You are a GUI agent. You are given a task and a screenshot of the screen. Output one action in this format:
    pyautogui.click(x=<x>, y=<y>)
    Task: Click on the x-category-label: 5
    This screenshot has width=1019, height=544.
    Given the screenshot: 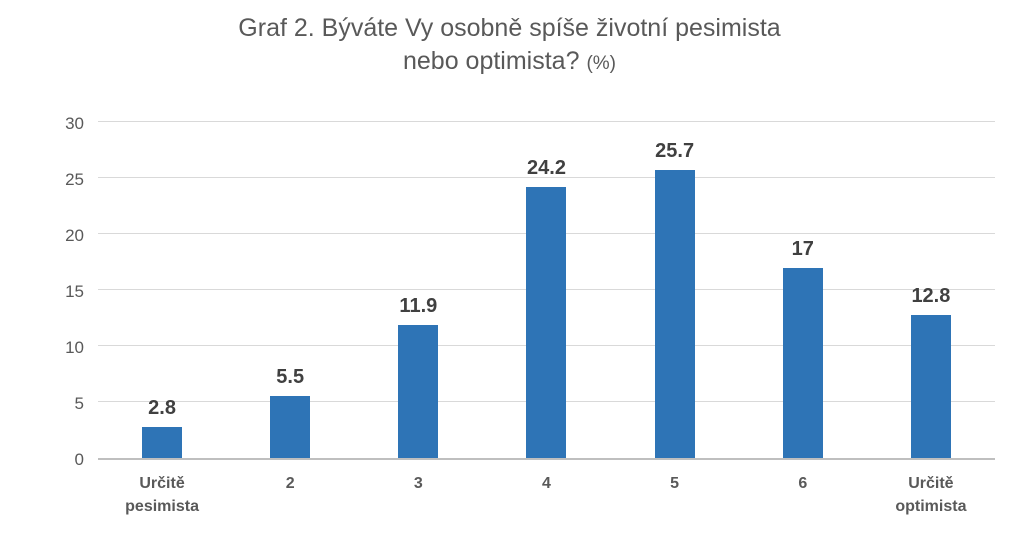 What is the action you would take?
    pyautogui.click(x=675, y=483)
    